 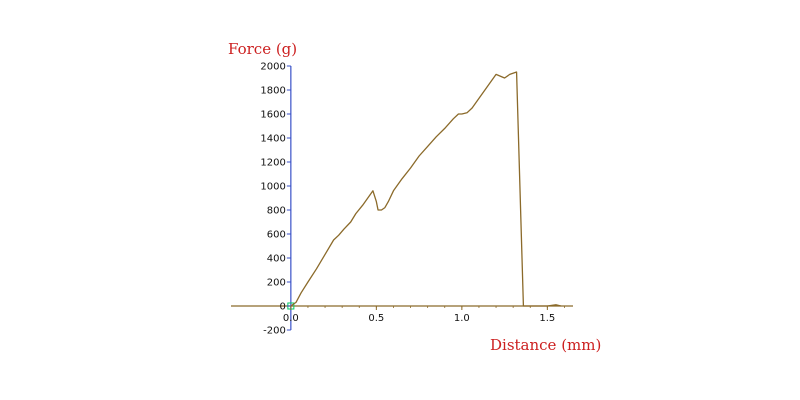 What do you see at coordinates (272, 91) in the screenshot?
I see `y-tick-label: 1800` at bounding box center [272, 91].